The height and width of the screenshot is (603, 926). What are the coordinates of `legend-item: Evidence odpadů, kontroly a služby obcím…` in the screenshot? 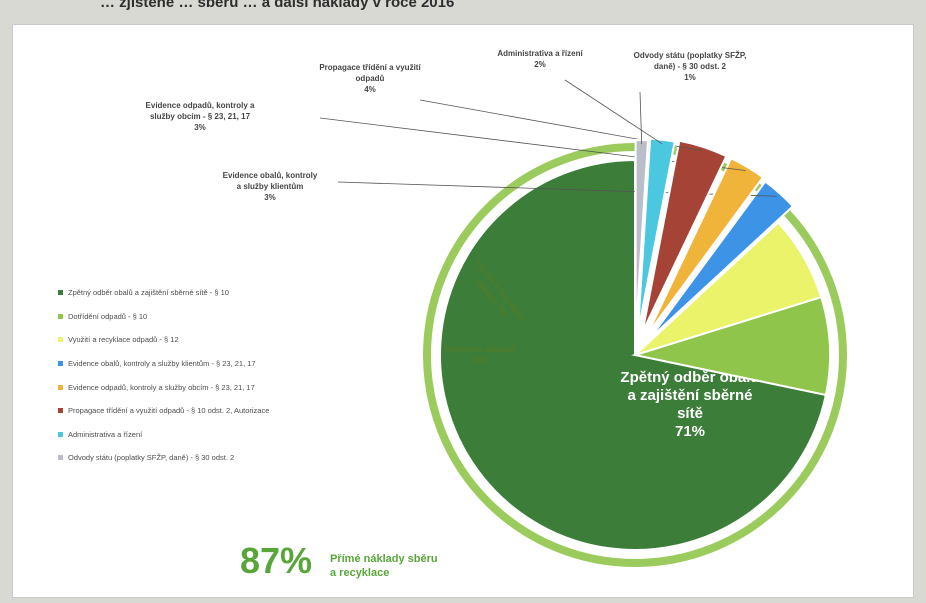 It's located at (223, 387).